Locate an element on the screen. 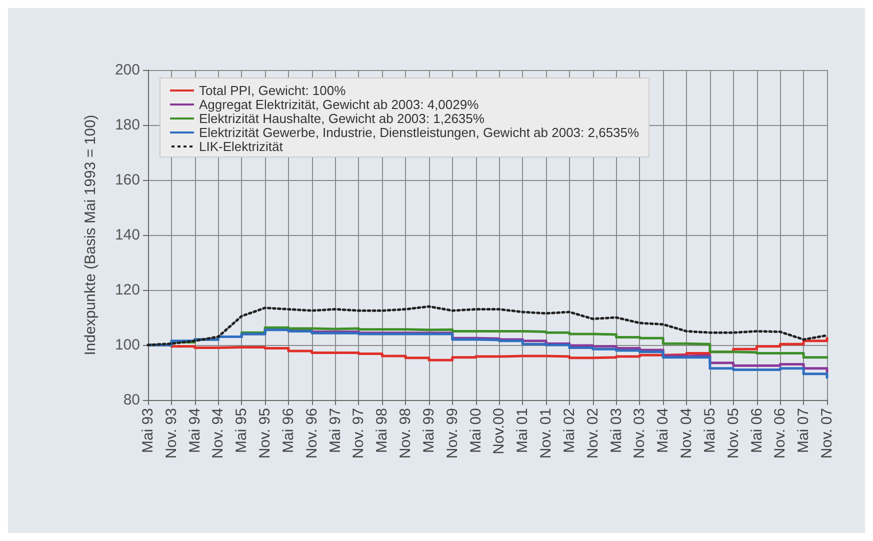 This screenshot has width=873, height=541. y-tick-label: 120 is located at coordinates (127, 290).